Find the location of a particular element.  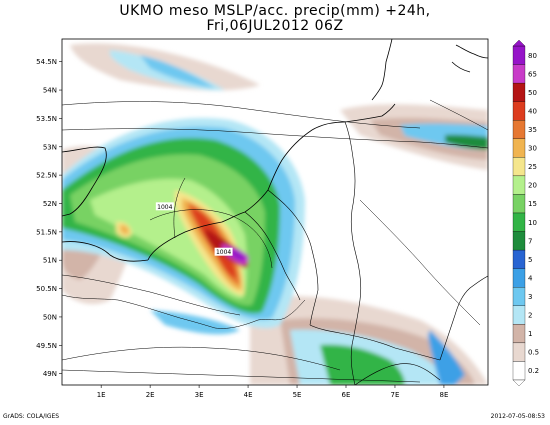

legend-label: 10 is located at coordinates (532, 223).